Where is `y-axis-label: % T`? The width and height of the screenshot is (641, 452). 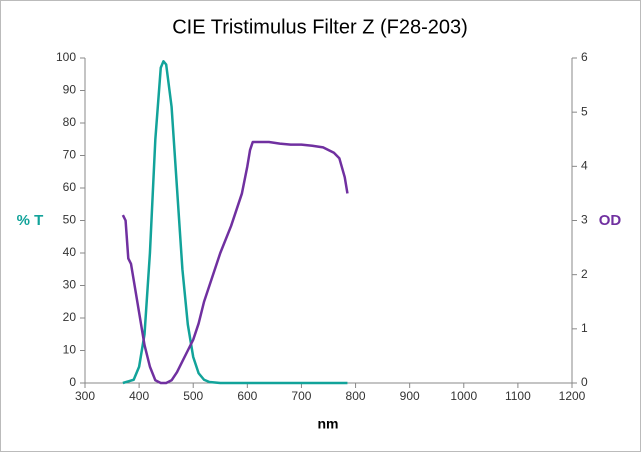
y-axis-label: % T is located at coordinates (30, 220).